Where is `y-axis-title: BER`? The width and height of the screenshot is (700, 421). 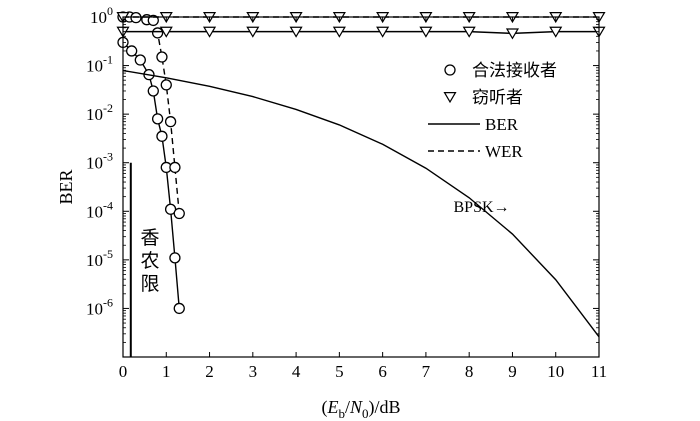 y-axis-title: BER is located at coordinates (66, 186).